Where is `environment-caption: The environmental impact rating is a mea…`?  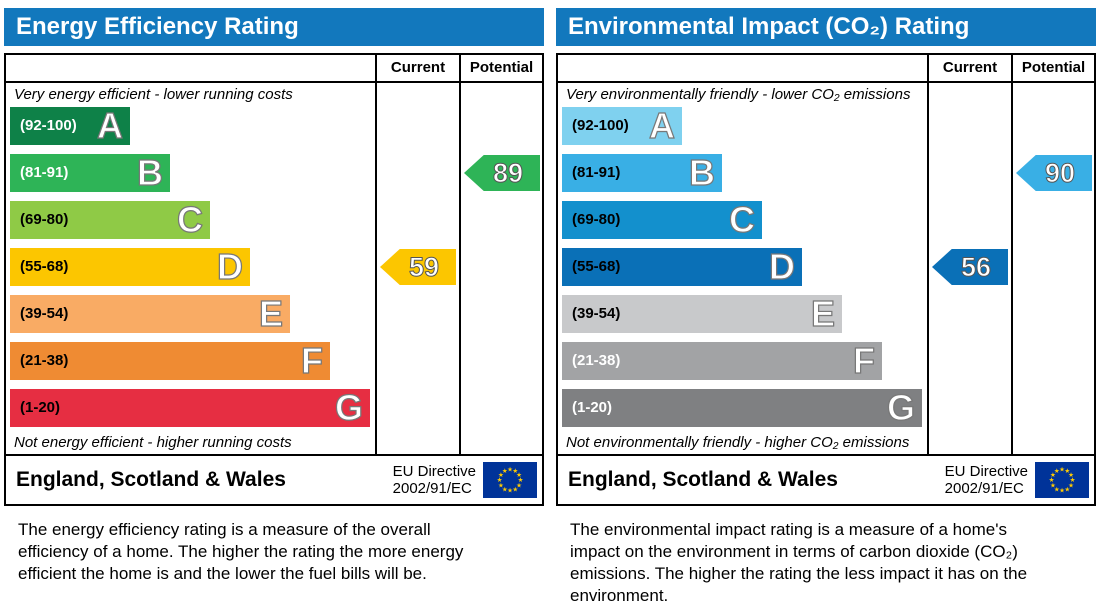 environment-caption: The environmental impact rating is a mea… is located at coordinates (799, 562).